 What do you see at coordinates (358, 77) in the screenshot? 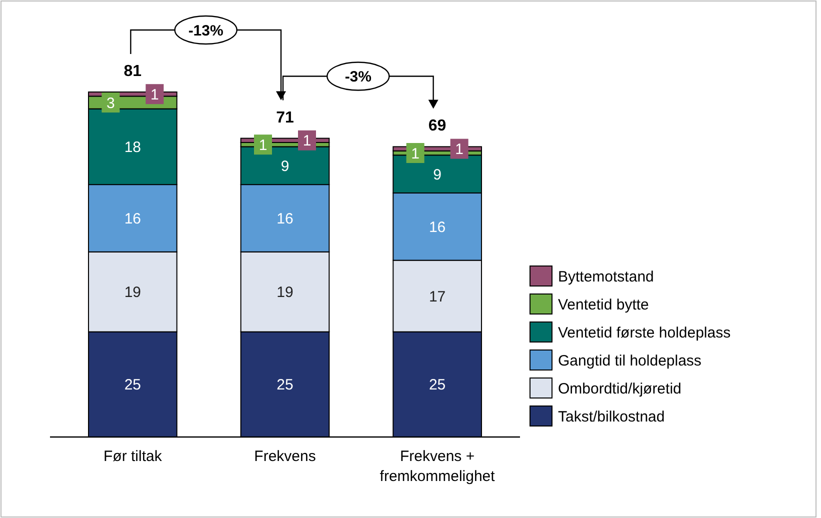
I see `text: -3%` at bounding box center [358, 77].